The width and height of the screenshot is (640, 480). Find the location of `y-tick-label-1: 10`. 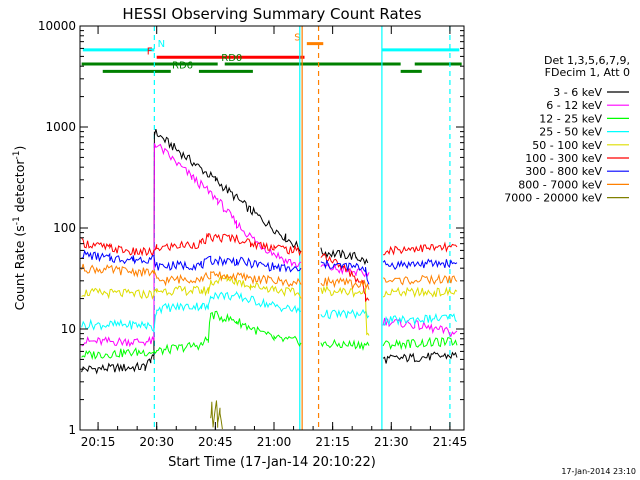

y-tick-label-1: 10 is located at coordinates (68, 329).